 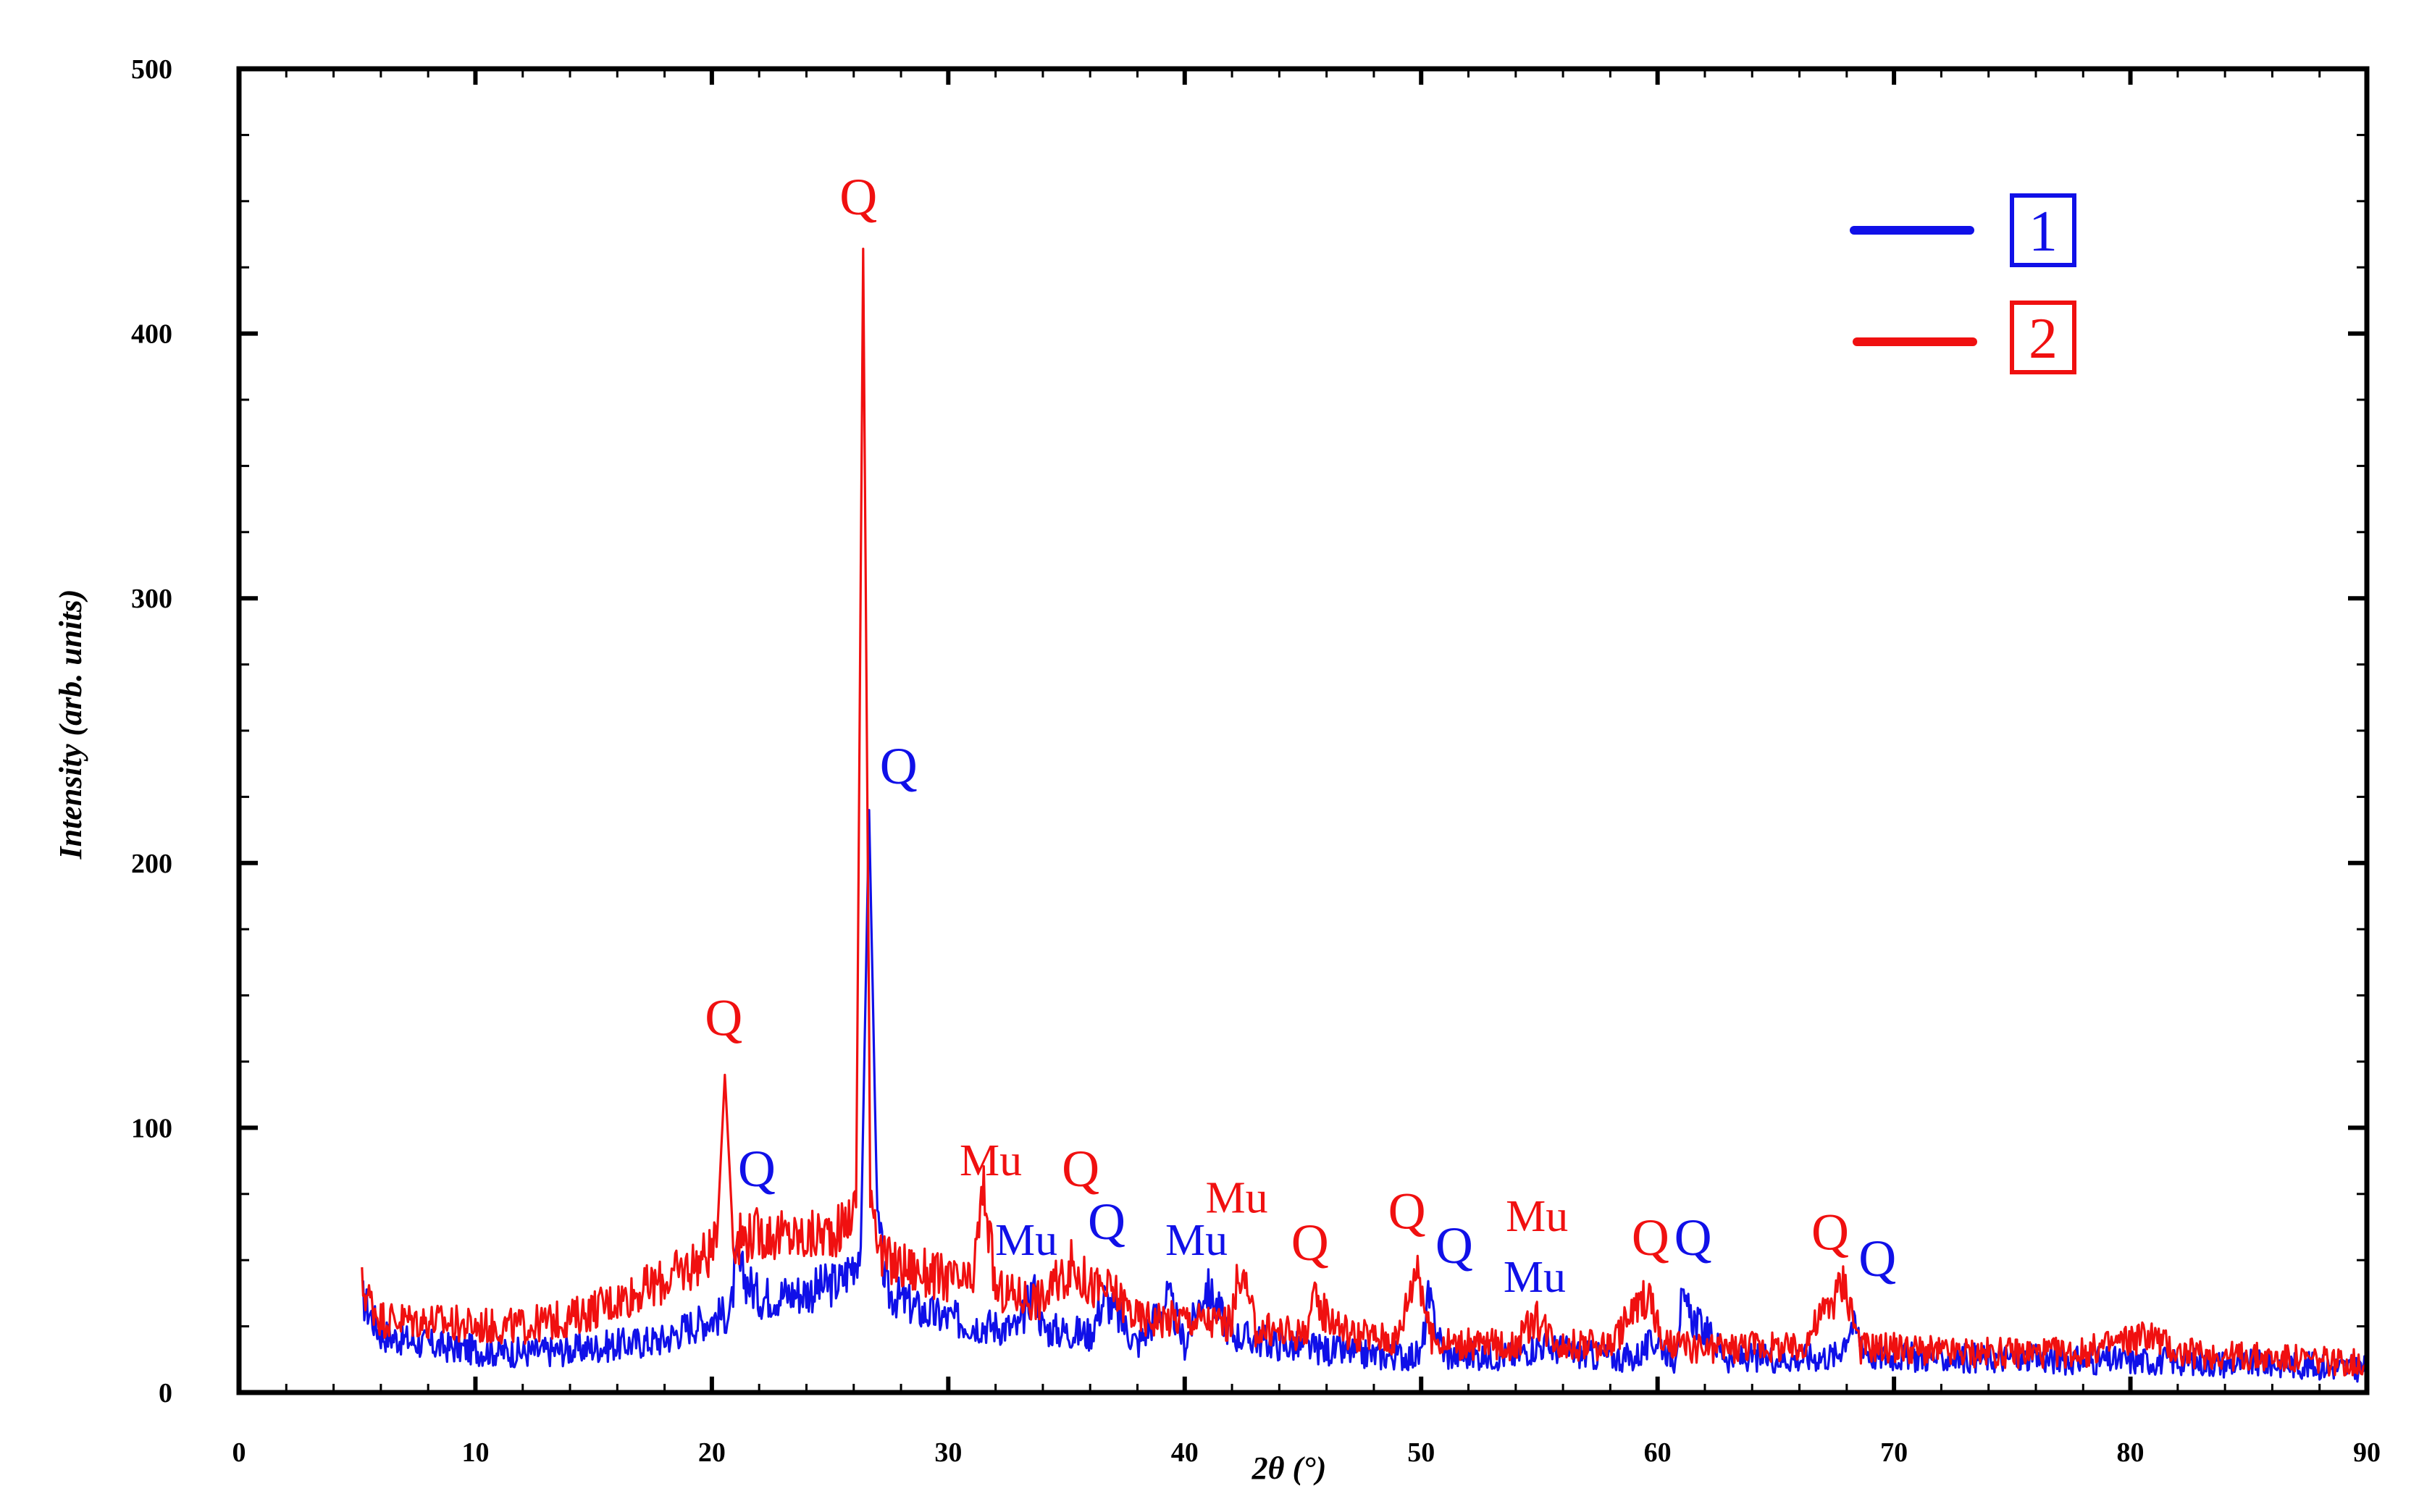 I want to click on y-axis-title: Intensity (arb. units), so click(x=70, y=724).